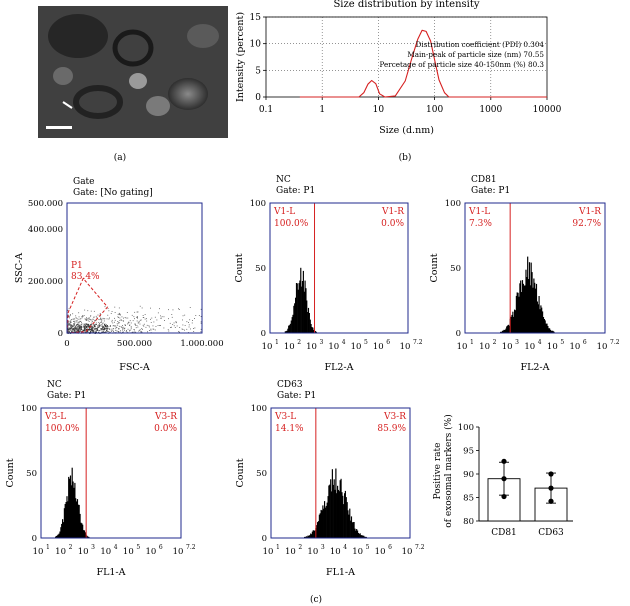  What do you see at coordinates (551, 474) in the screenshot?
I see `markers-data-point` at bounding box center [551, 474].